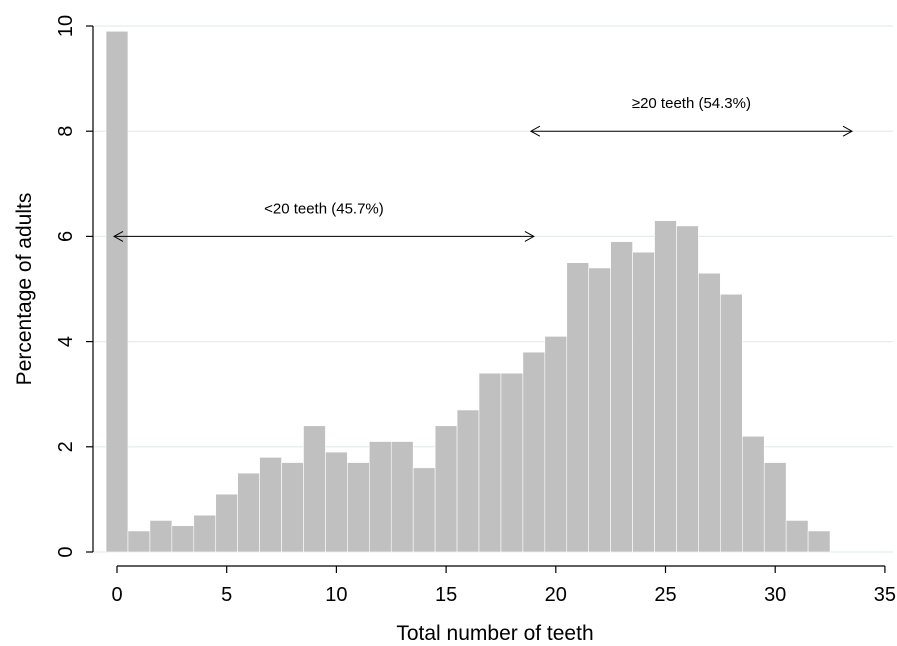 The width and height of the screenshot is (897, 646). I want to click on x-tick-label: 10, so click(336, 595).